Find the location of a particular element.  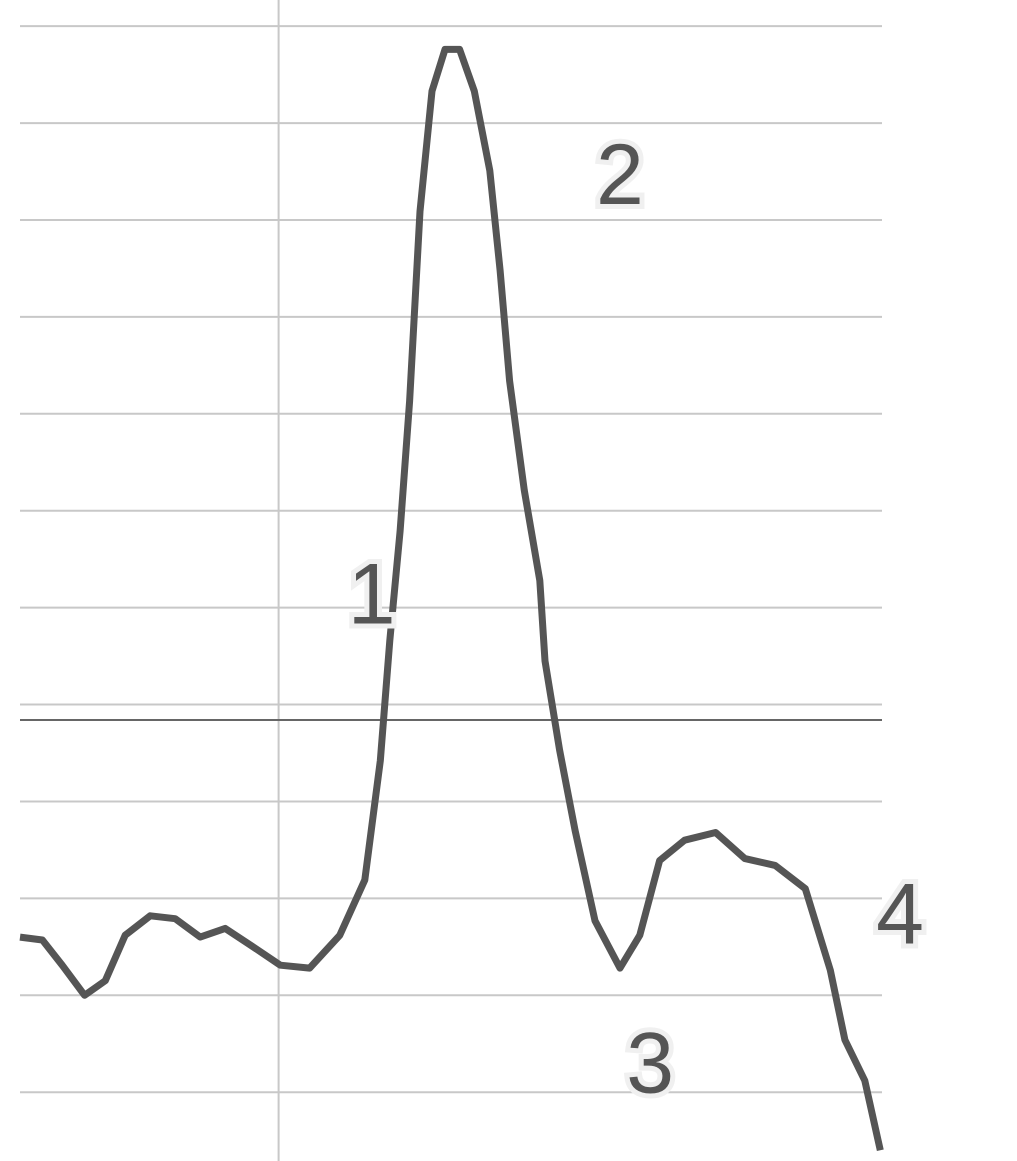

annotation: 3 is located at coordinates (650, 1064).